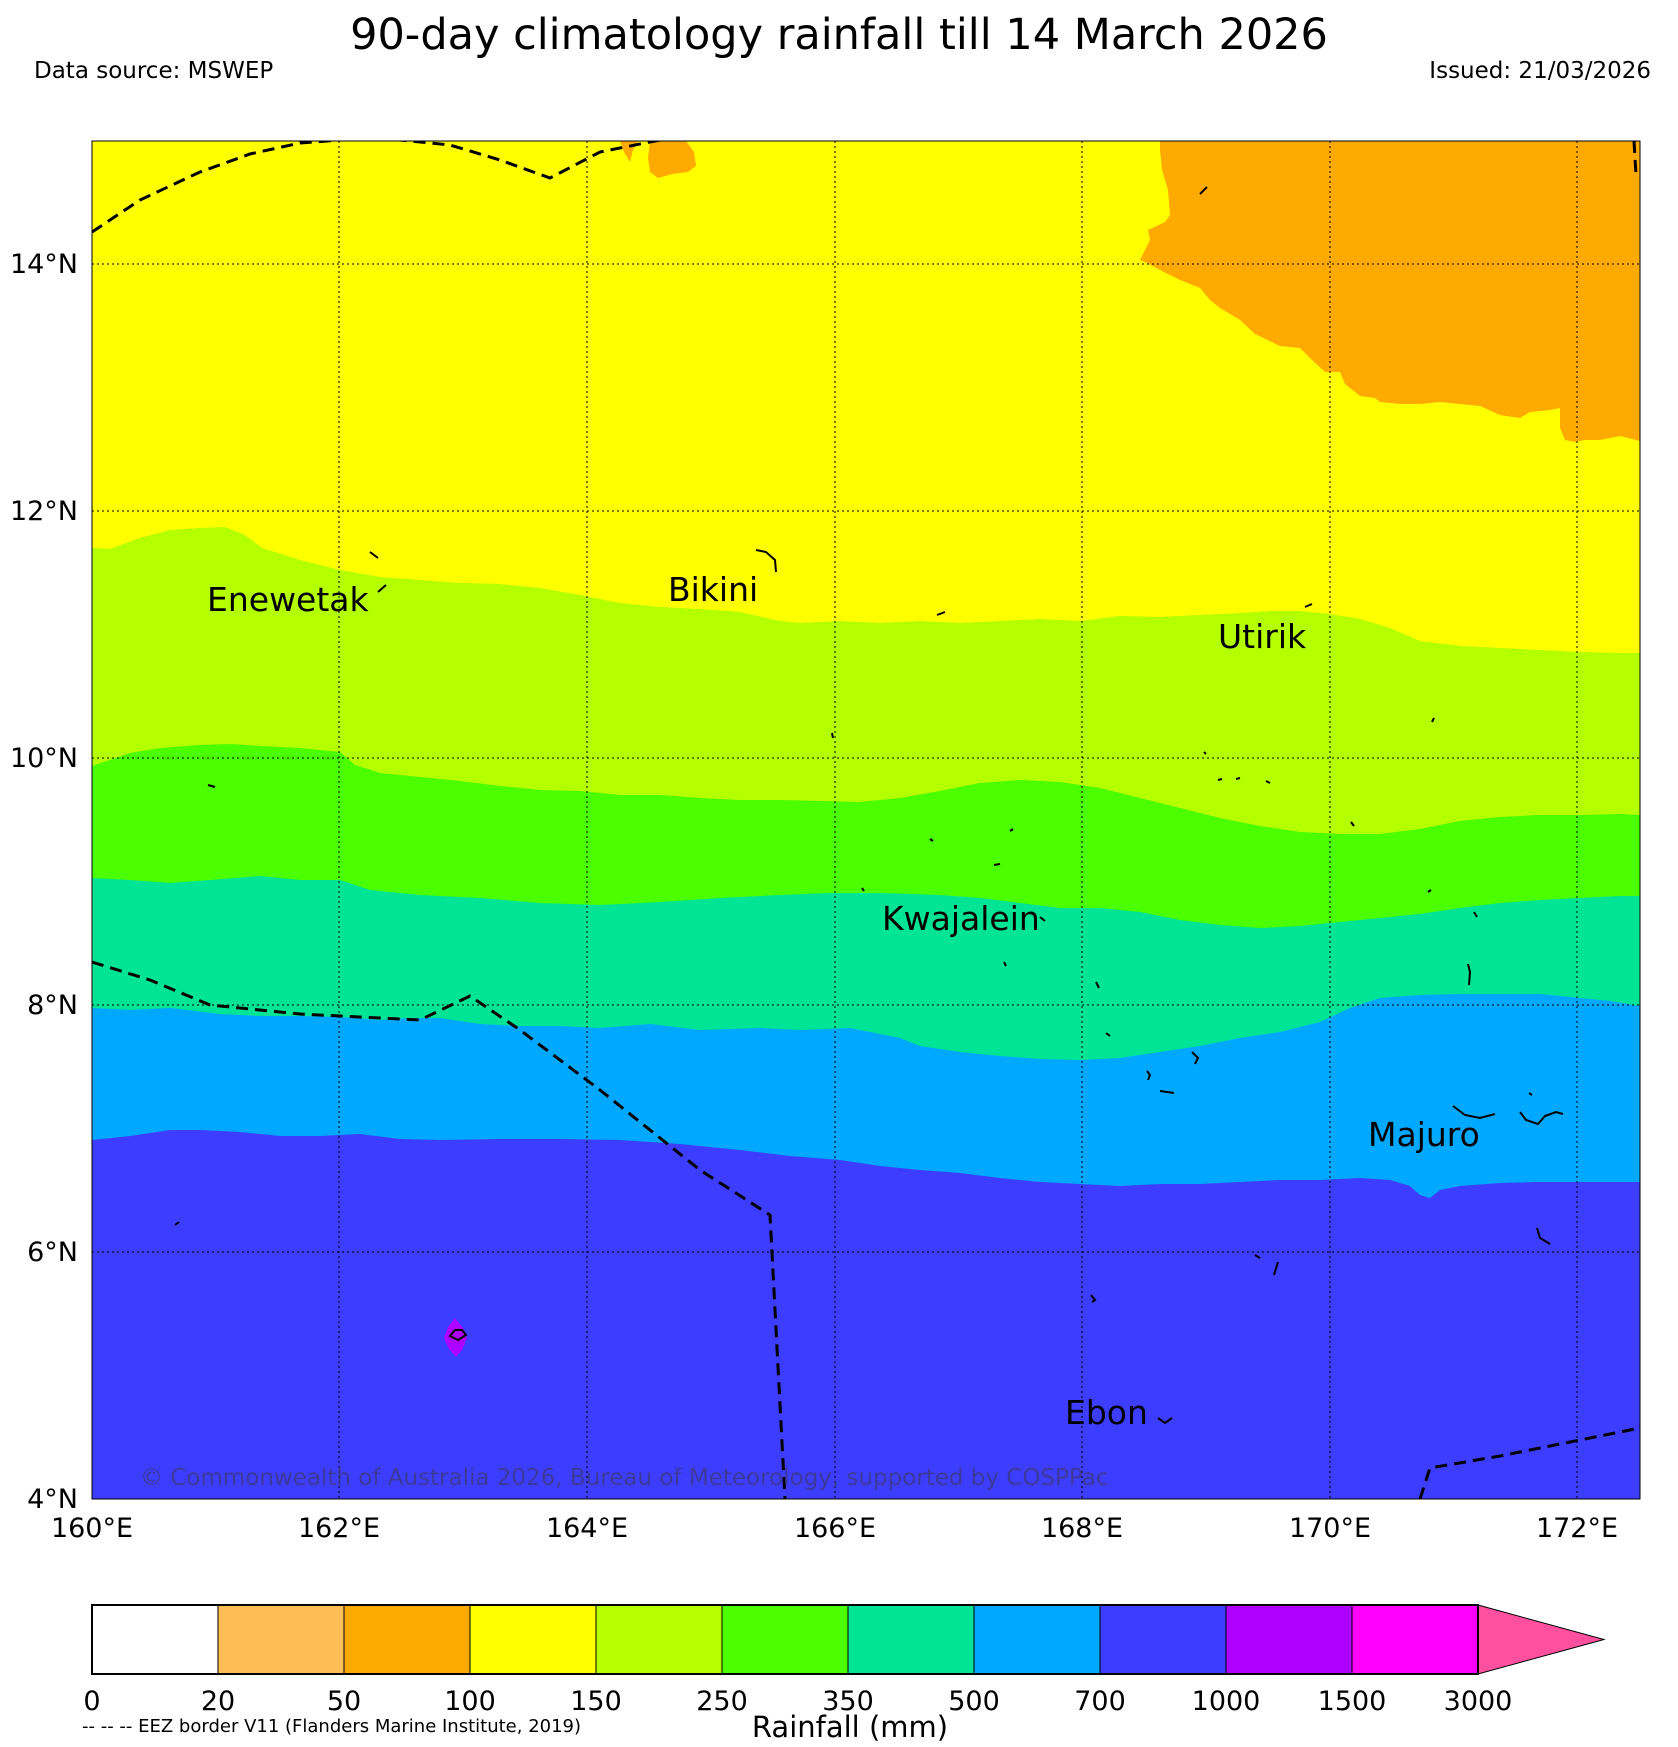 The image size is (1678, 1747). What do you see at coordinates (1262, 636) in the screenshot?
I see `place-utirik: Utirik` at bounding box center [1262, 636].